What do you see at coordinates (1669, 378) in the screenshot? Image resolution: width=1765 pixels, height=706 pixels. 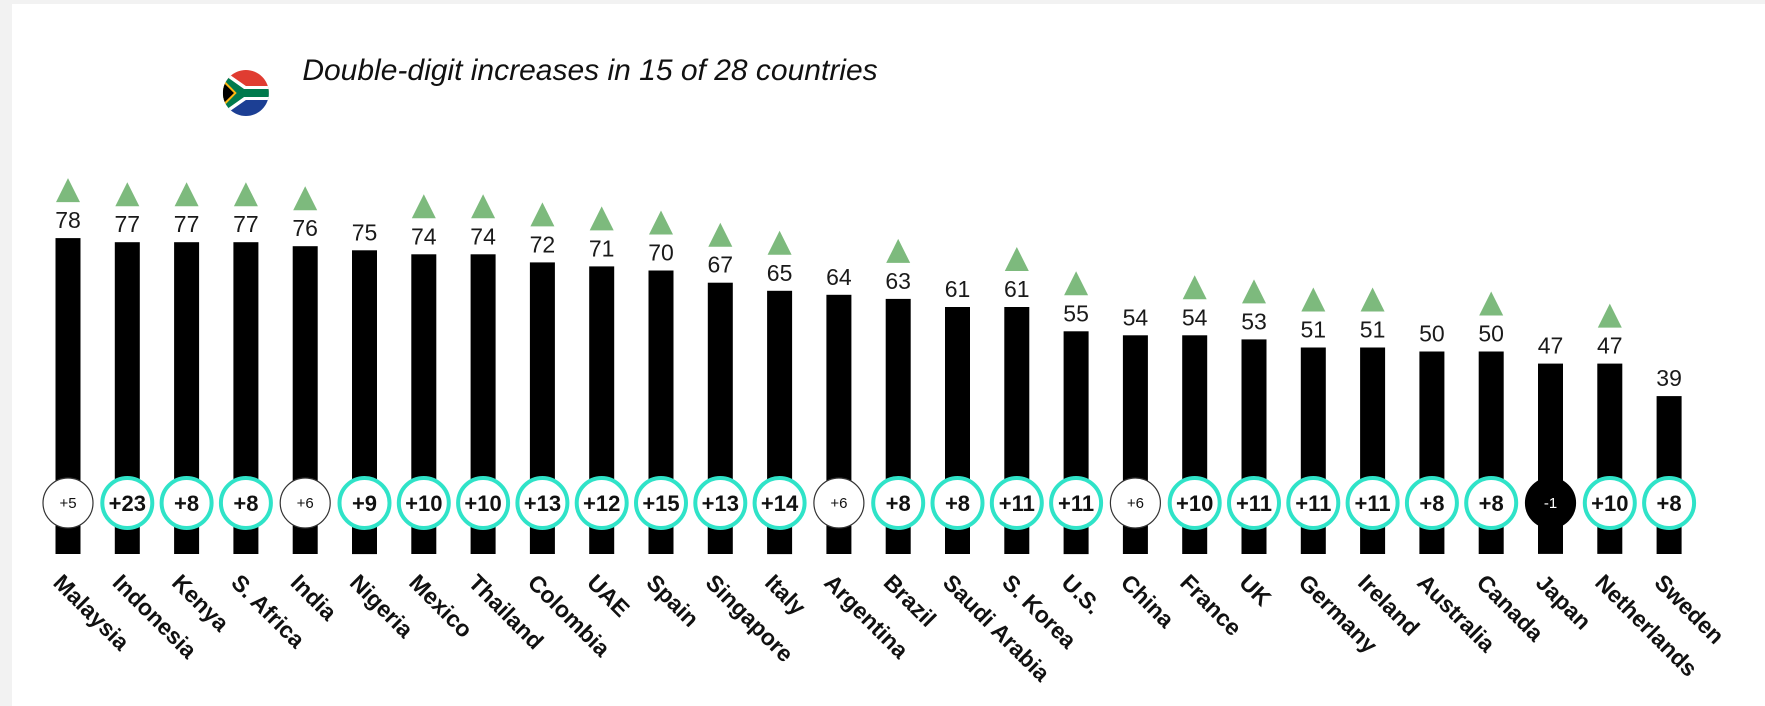 I see `value-label: 39` at bounding box center [1669, 378].